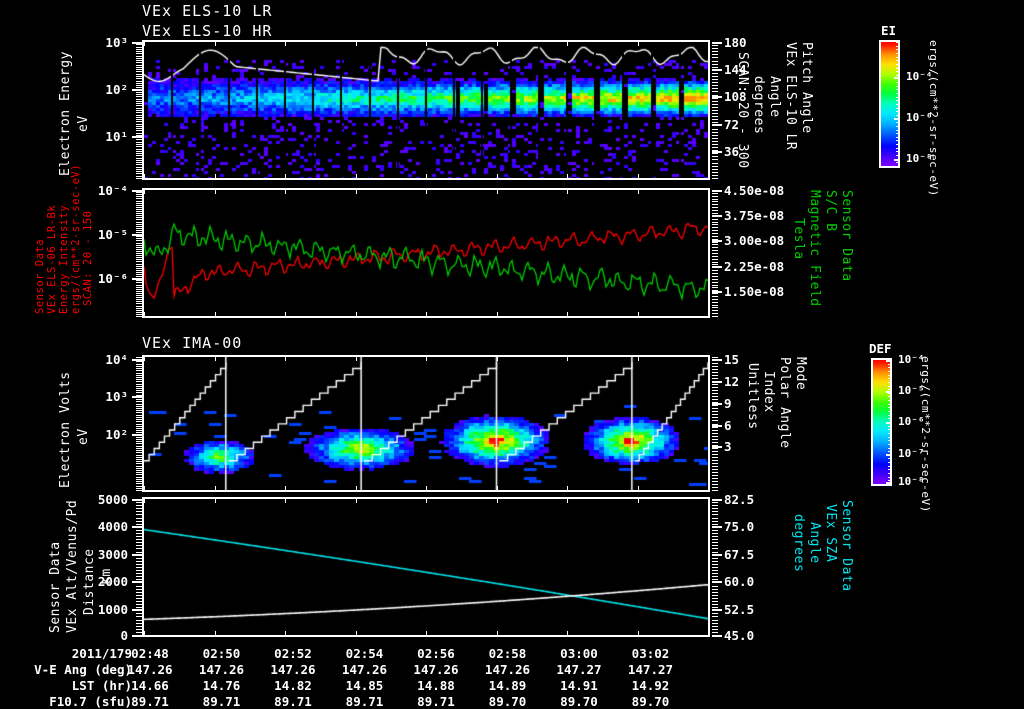 The image size is (1024, 709). Describe the element at coordinates (925, 434) in the screenshot. I see `panel3-colorbar-unit-text: ergs/(cm**2-sr-sec-eV)` at that location.